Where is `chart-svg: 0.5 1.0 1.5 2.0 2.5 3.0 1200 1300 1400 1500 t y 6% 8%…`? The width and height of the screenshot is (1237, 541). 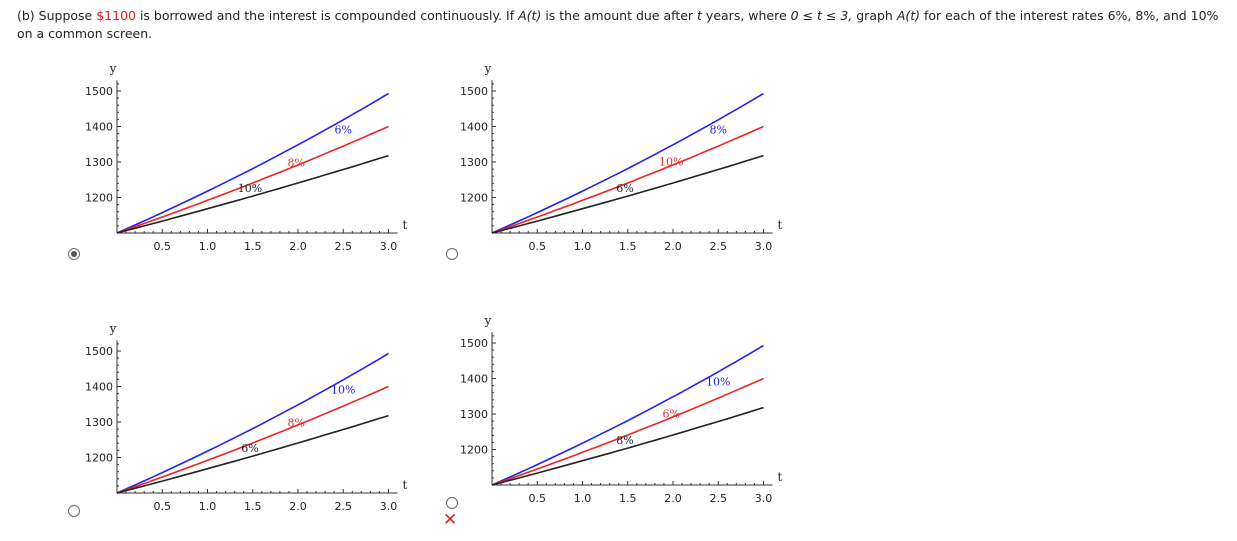
chart-svg: 0.5 1.0 1.5 2.0 2.5 3.0 1200 1300 1400 1500 t y 6% 8%… is located at coordinates (246, 157).